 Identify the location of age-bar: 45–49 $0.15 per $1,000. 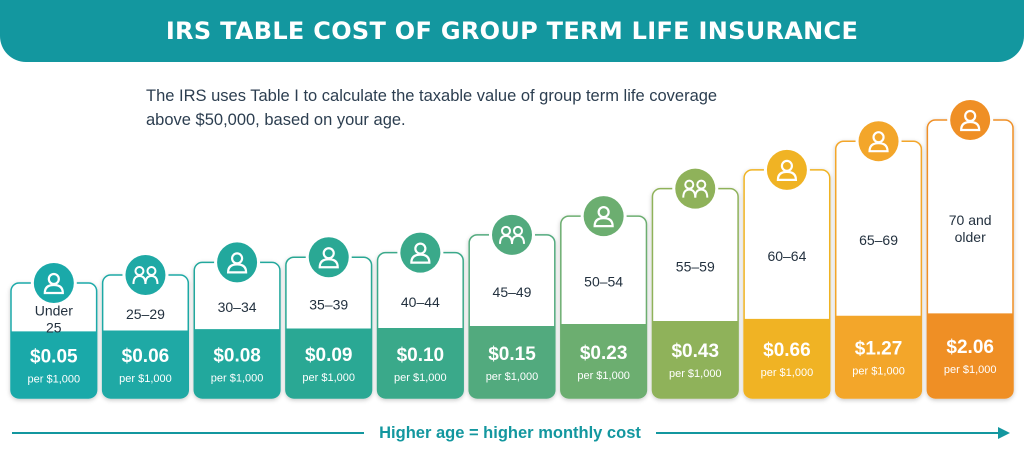
(512, 305).